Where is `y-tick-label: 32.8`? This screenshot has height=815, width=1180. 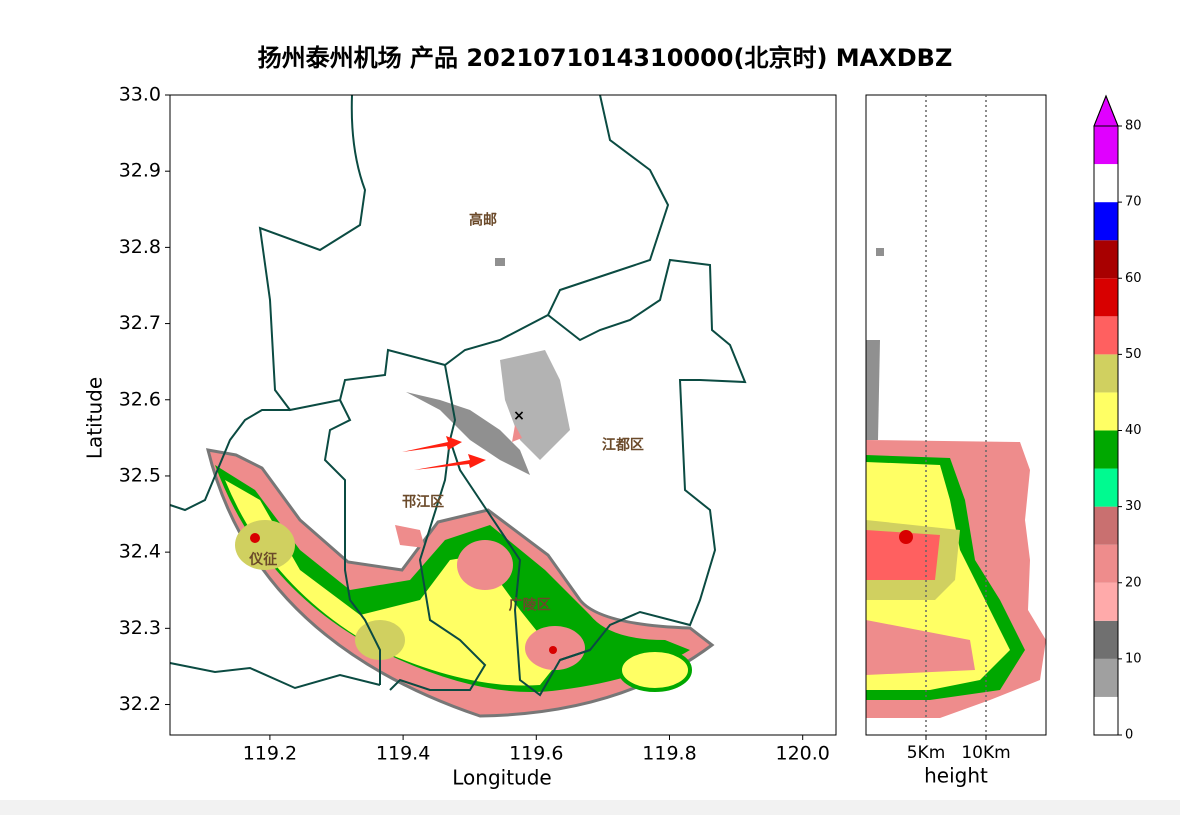 y-tick-label: 32.8 is located at coordinates (140, 247).